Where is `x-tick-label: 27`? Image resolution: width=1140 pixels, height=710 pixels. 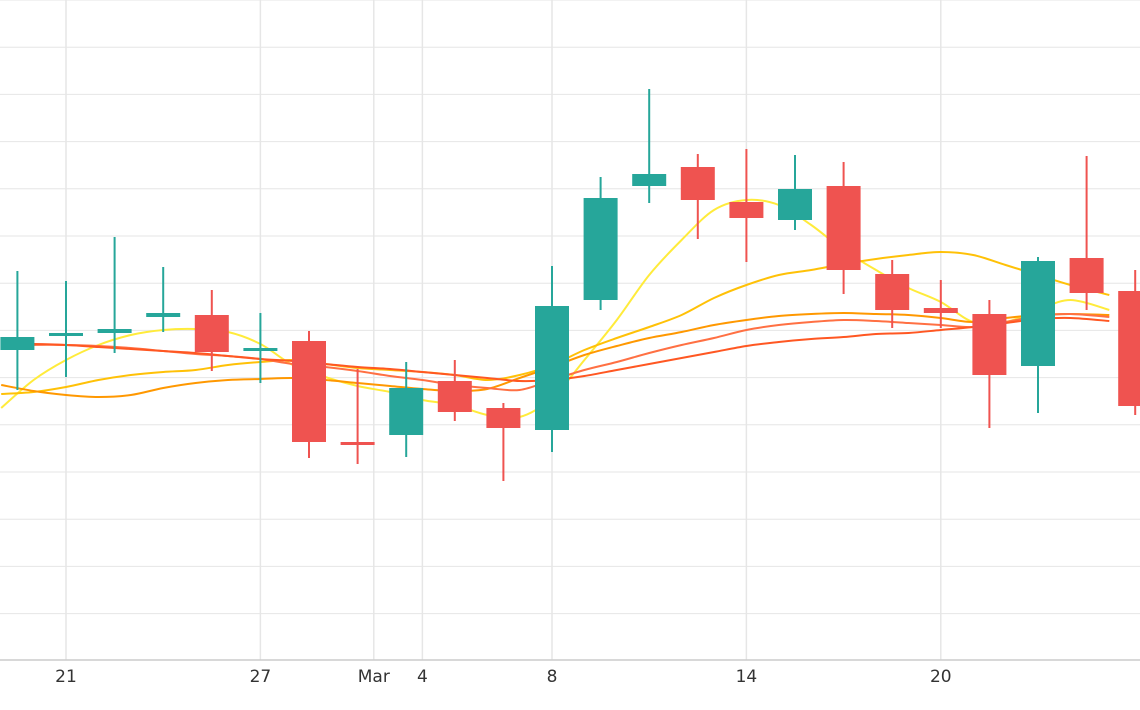 x-tick-label: 27 is located at coordinates (261, 677).